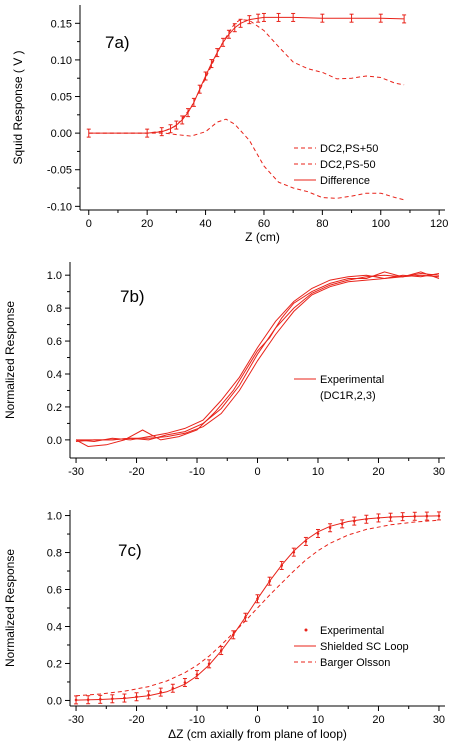 The image size is (455, 745). What do you see at coordinates (355, 663) in the screenshot?
I see `legend-label: Barger Olsson` at bounding box center [355, 663].